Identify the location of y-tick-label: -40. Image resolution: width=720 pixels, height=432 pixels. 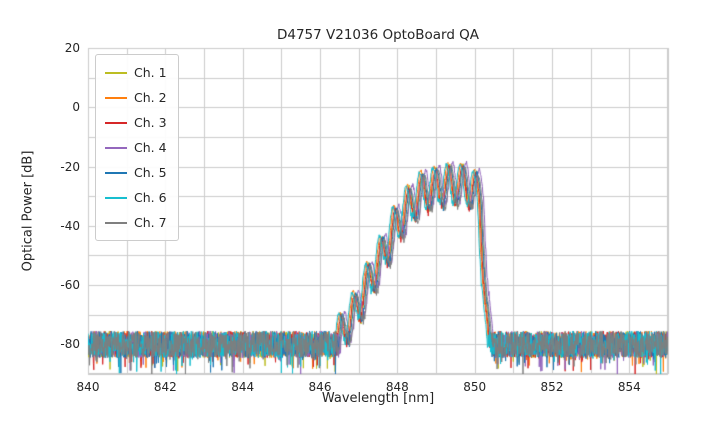
(70, 225).